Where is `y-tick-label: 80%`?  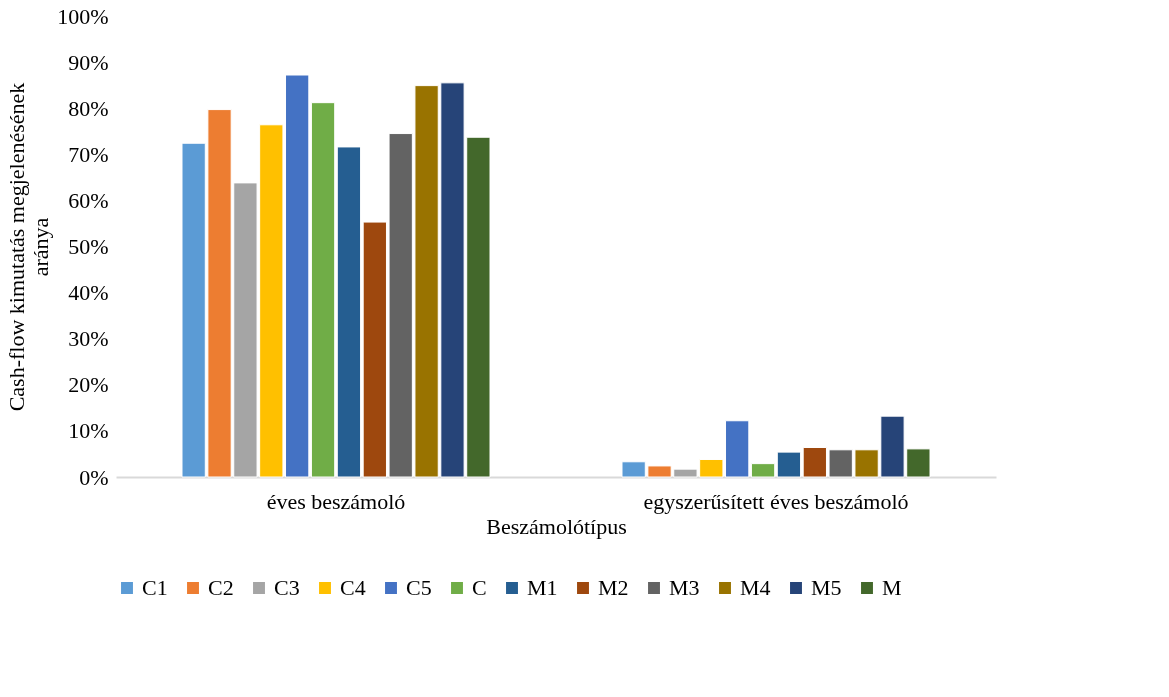
y-tick-label: 80% is located at coordinates (88, 108).